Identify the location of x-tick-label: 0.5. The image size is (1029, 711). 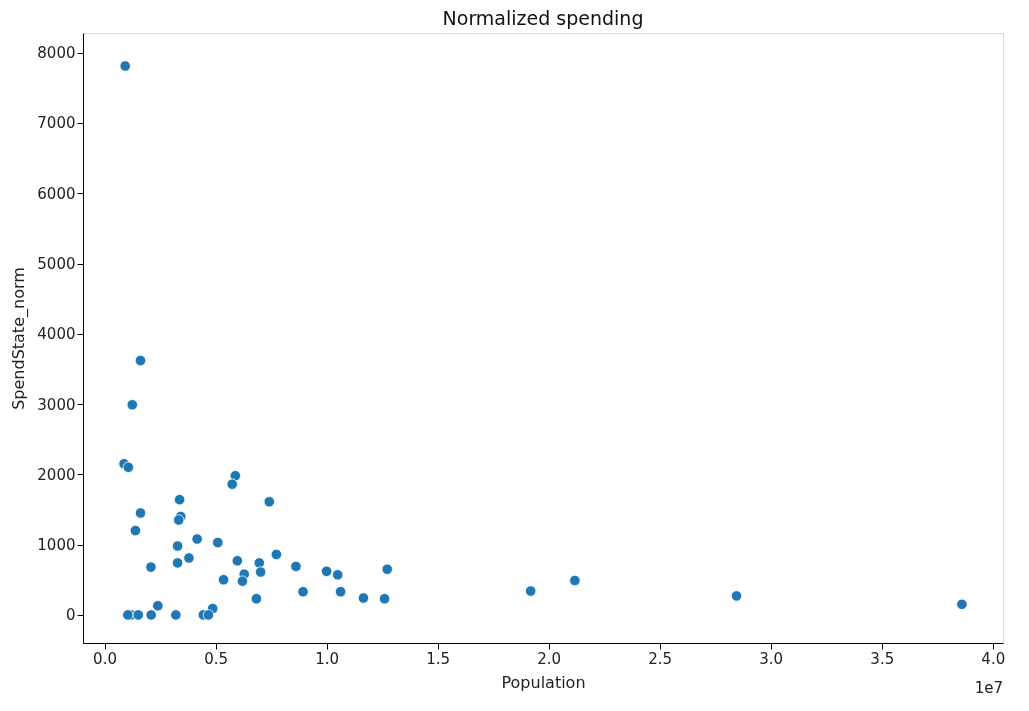
(216, 658).